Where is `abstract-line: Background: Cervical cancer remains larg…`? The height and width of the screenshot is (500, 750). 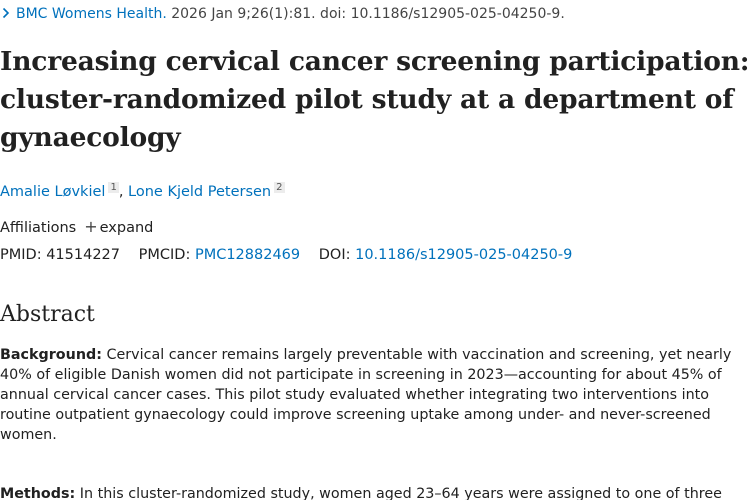 abstract-line: Background: Cervical cancer remains larg… is located at coordinates (374, 355).